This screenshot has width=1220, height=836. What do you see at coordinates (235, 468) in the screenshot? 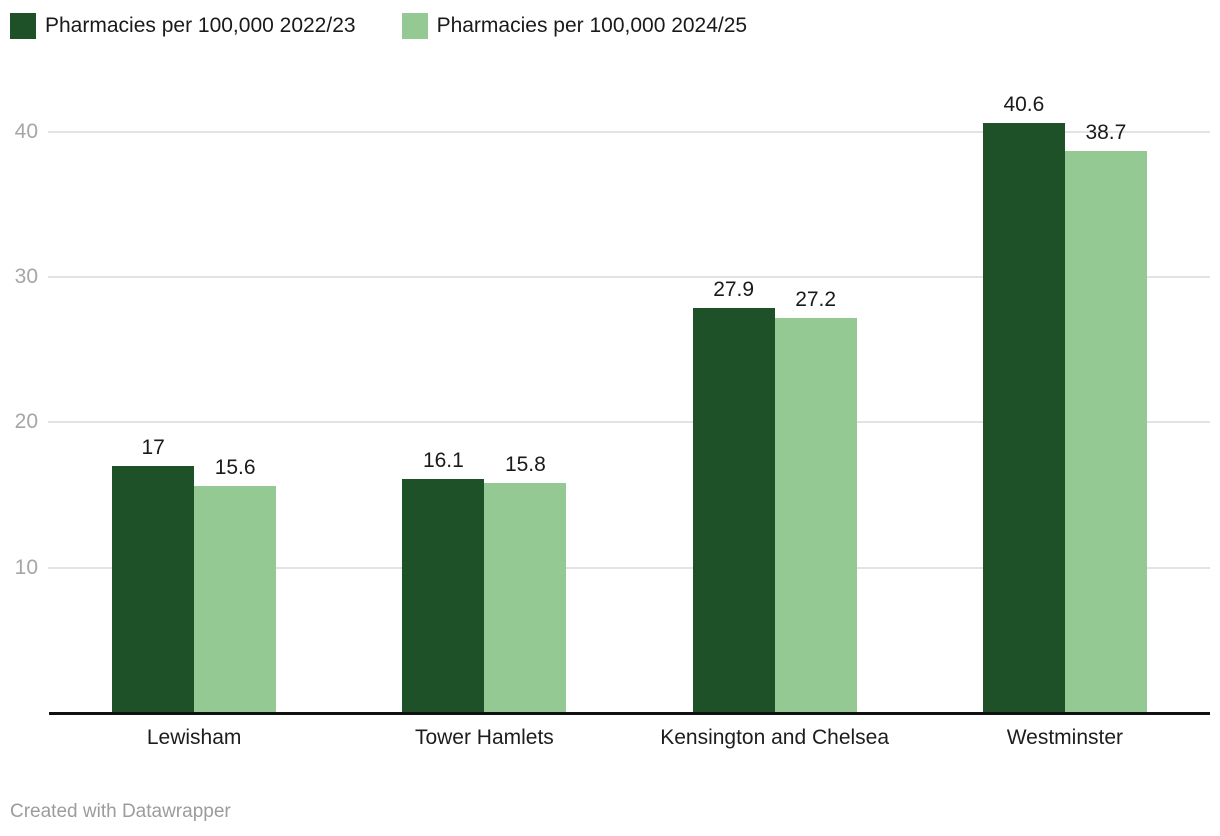
I see `value-label: 15.6` at bounding box center [235, 468].